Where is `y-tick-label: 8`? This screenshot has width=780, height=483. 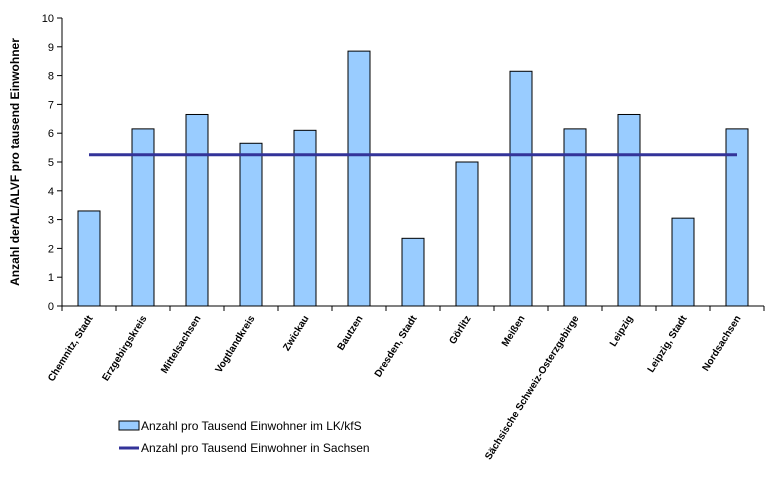
y-tick-label: 8 is located at coordinates (51, 77).